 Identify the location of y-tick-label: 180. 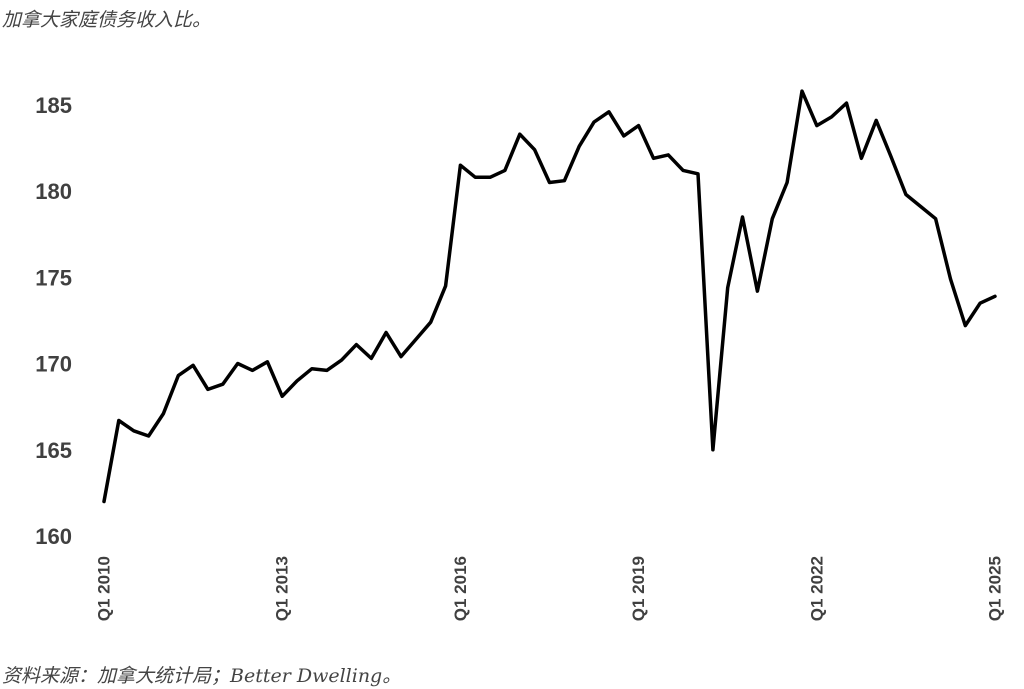
(53, 191).